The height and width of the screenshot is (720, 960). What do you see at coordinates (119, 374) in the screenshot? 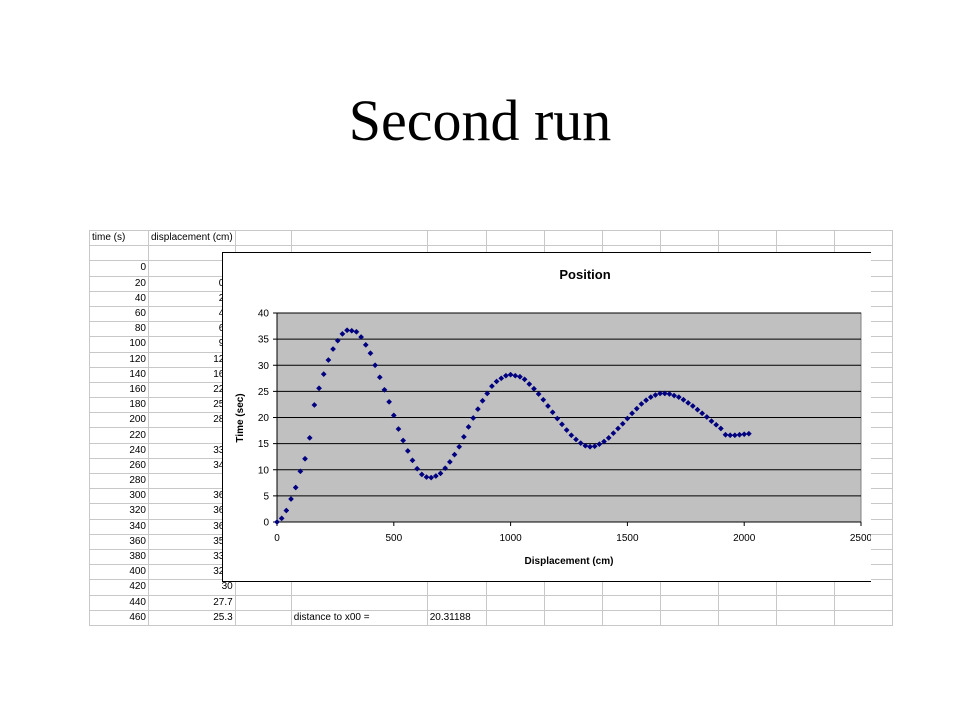
I see `sheet-cell: 140` at bounding box center [119, 374].